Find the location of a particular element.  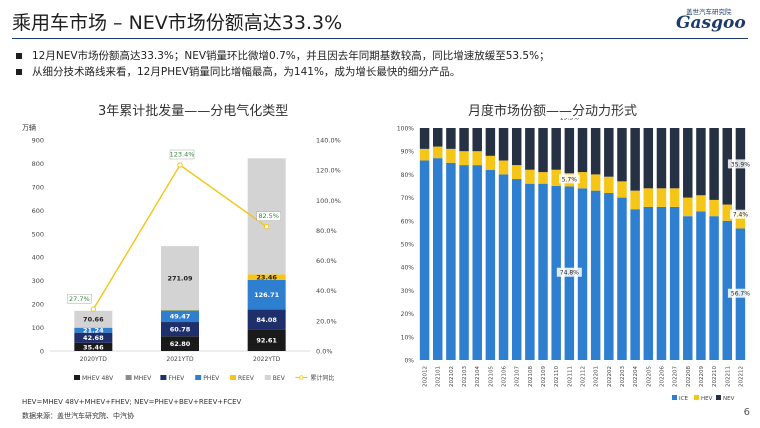

bar-data-label: 35.46 is located at coordinates (93, 347).